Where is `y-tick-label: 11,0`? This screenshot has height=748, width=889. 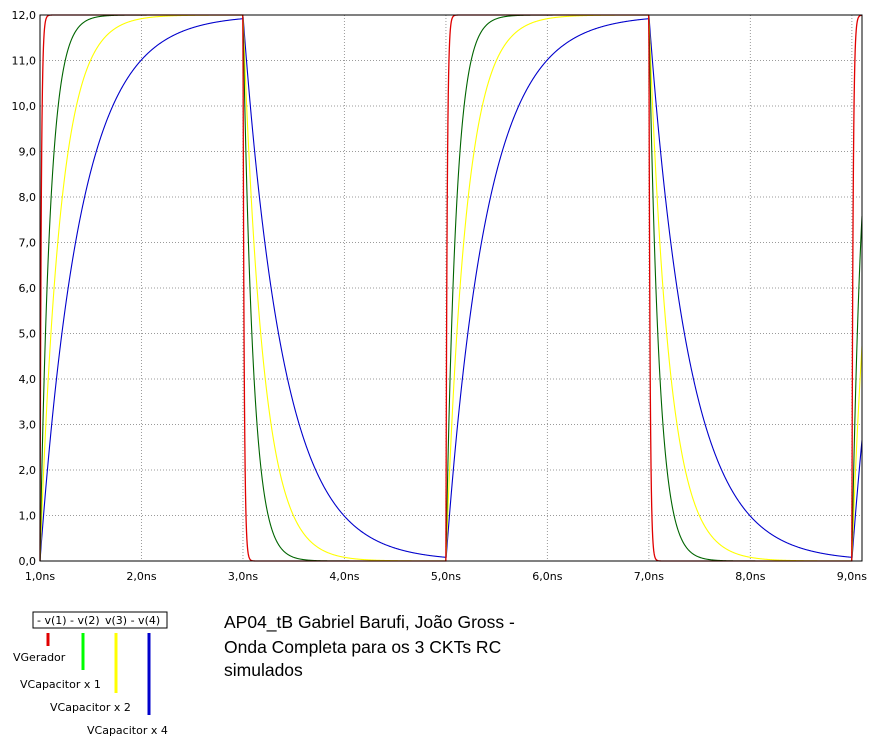 y-tick-label: 11,0 is located at coordinates (24, 61).